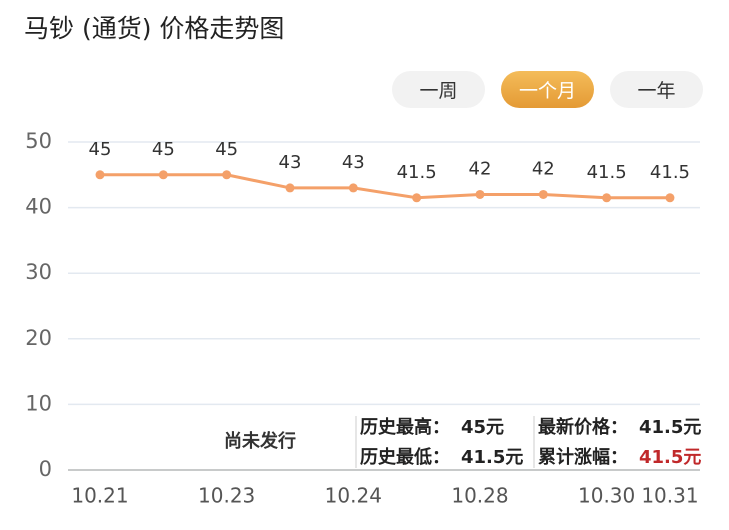 This screenshot has width=729, height=530. I want to click on range-tab: 一个月, so click(547, 89).